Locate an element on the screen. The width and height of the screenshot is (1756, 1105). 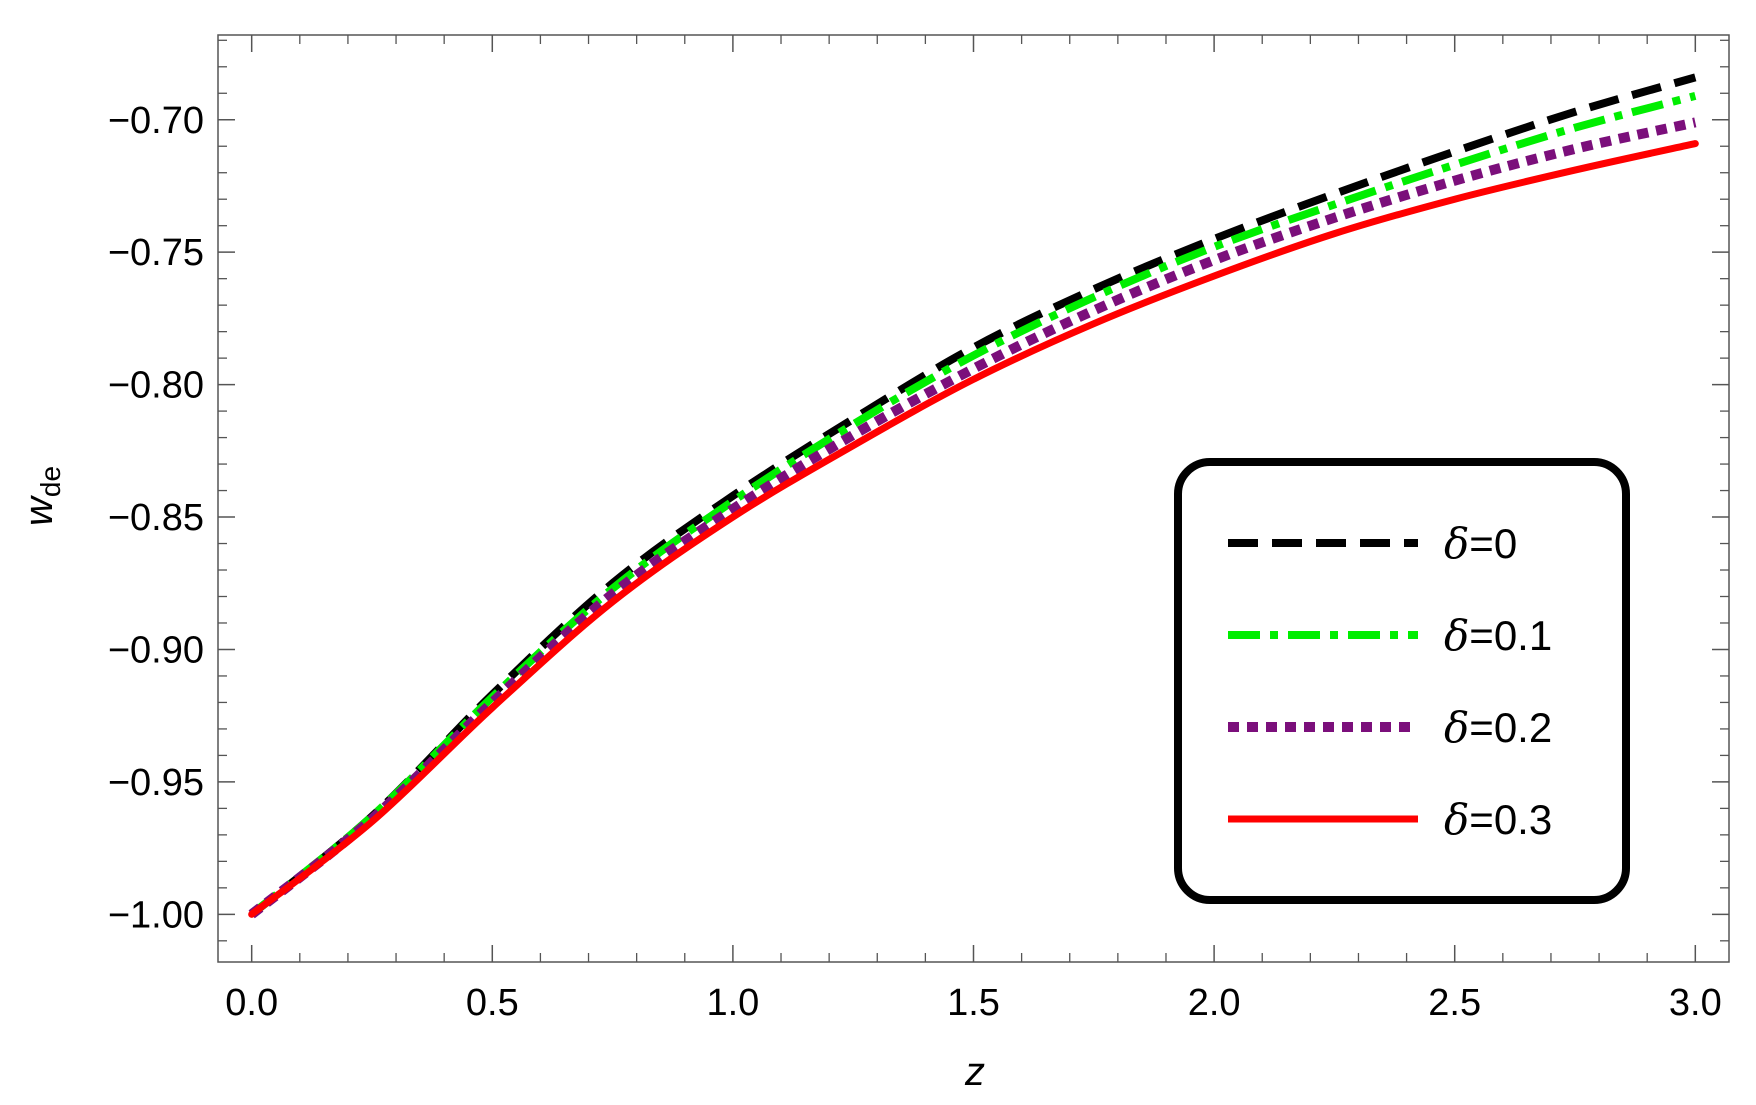
y-tick-label: −0.90 is located at coordinates (156, 650).